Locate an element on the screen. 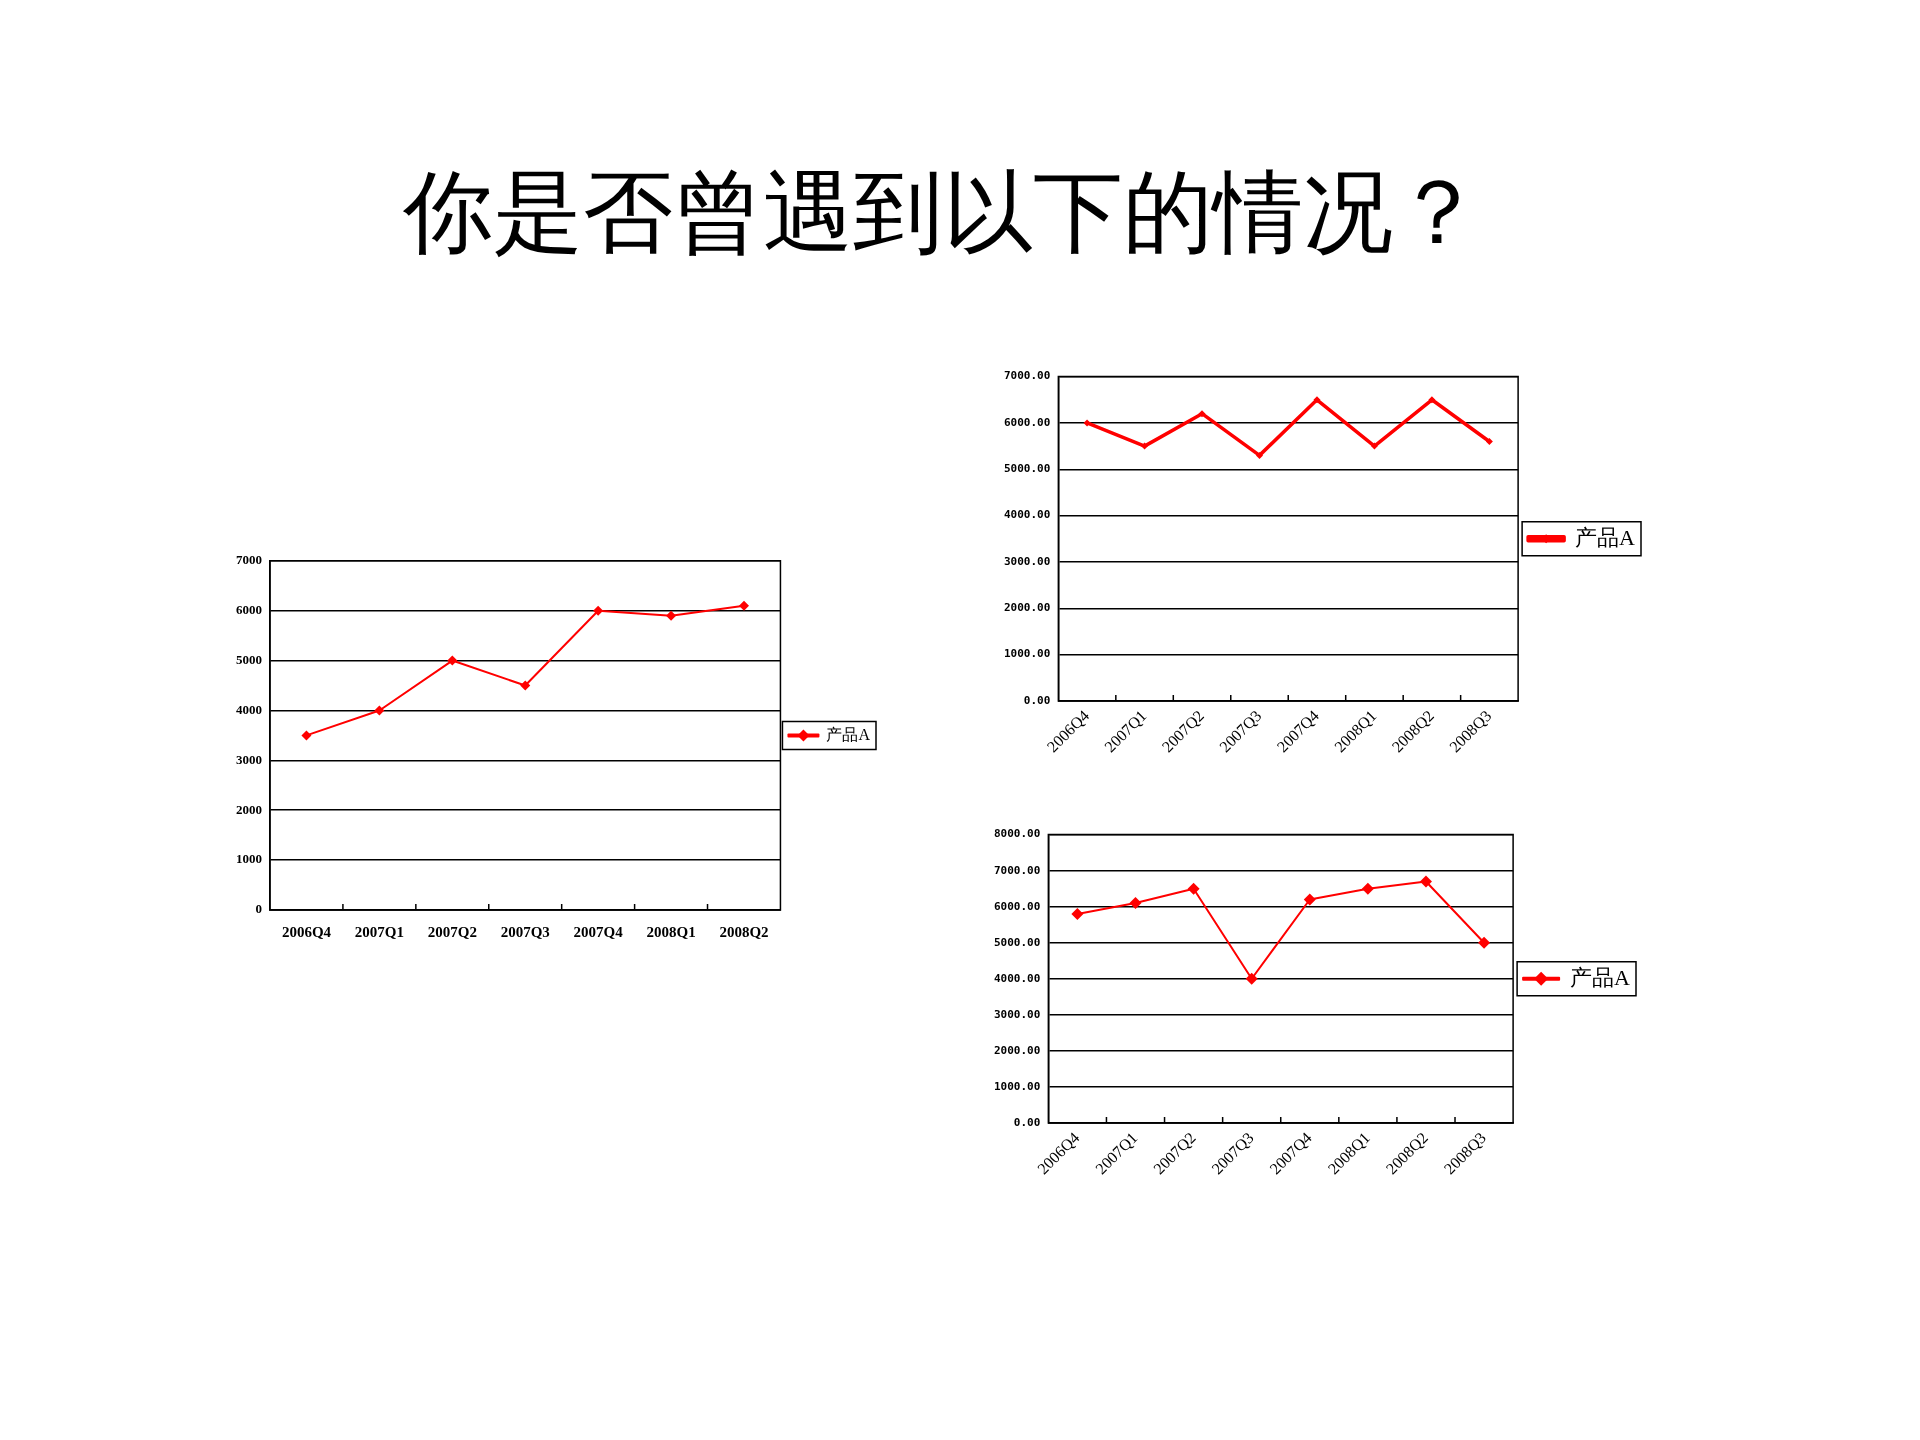 This screenshot has width=1920, height=1440. y-tick-label: 6000 is located at coordinates (249, 610).